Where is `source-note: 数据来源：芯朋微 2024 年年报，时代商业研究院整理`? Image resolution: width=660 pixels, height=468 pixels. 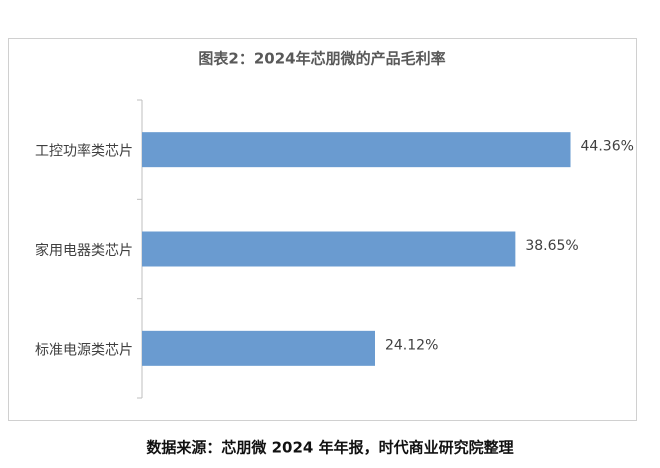 source-note: 数据来源：芯朋微 2024 年年报，时代商业研究院整理 is located at coordinates (329, 448).